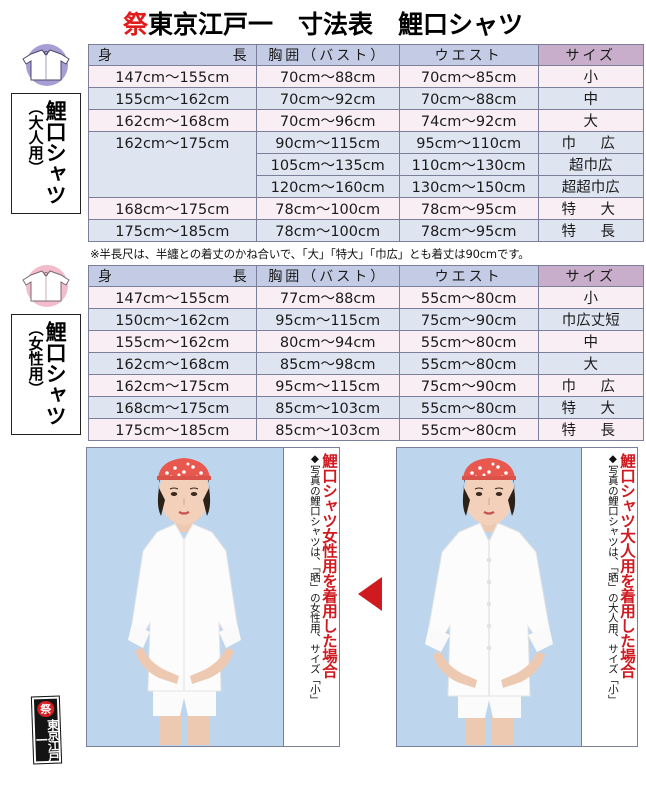  I want to click on brand-banner-text: 東京江戸一, so click(48, 739).